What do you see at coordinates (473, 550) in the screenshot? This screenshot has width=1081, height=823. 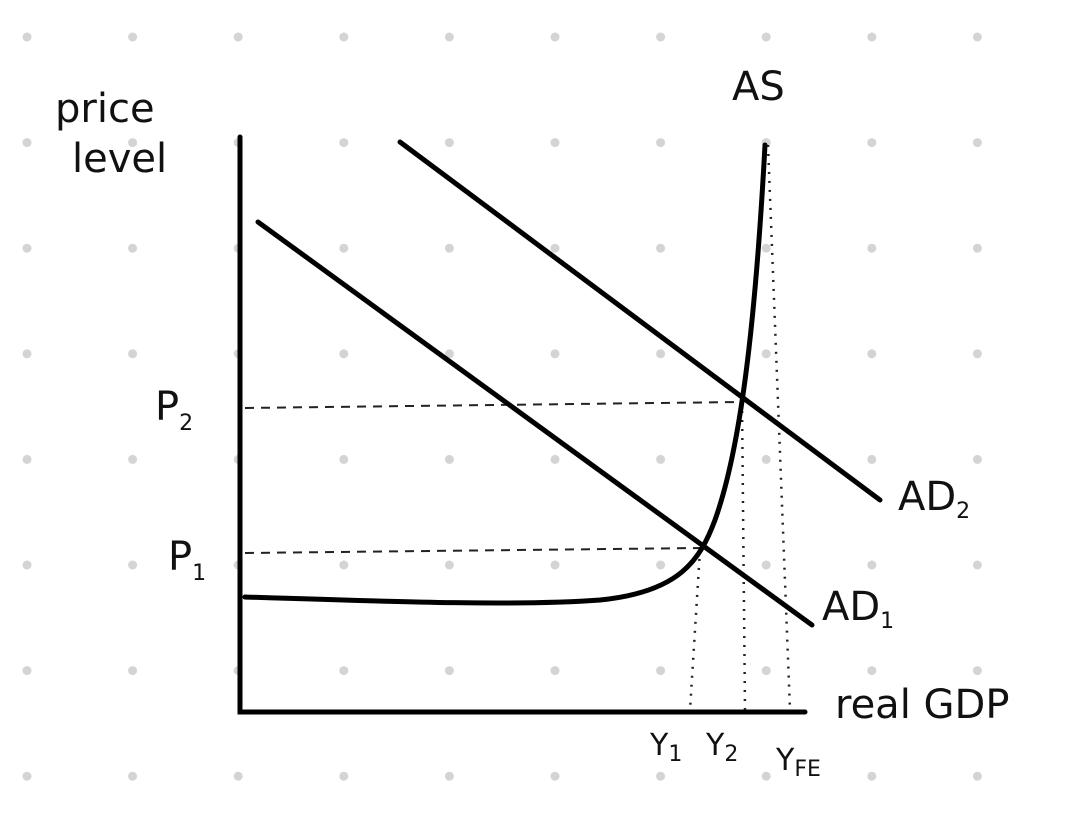 I see `p1-guide` at bounding box center [473, 550].